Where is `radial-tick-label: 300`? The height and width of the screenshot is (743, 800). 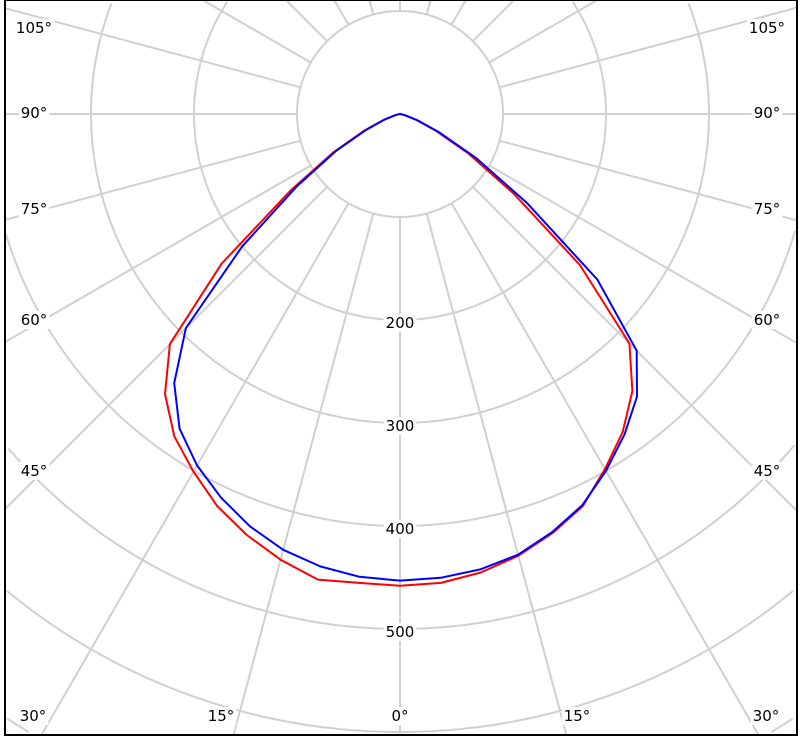
radial-tick-label: 300 is located at coordinates (400, 426).